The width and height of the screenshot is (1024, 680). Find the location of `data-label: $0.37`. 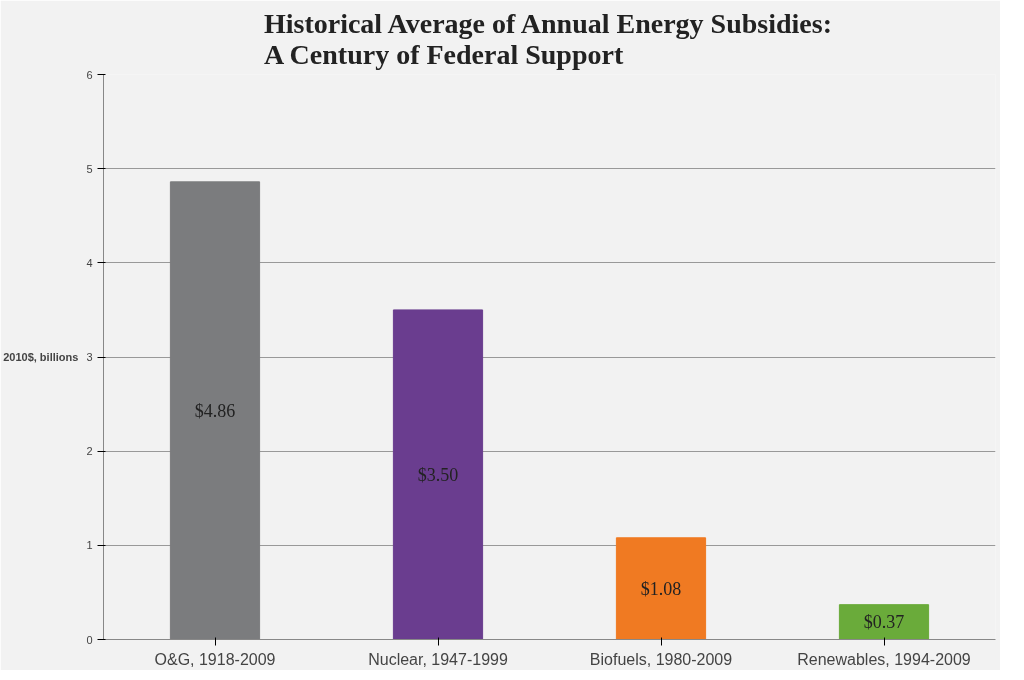

data-label: $0.37 is located at coordinates (884, 622).